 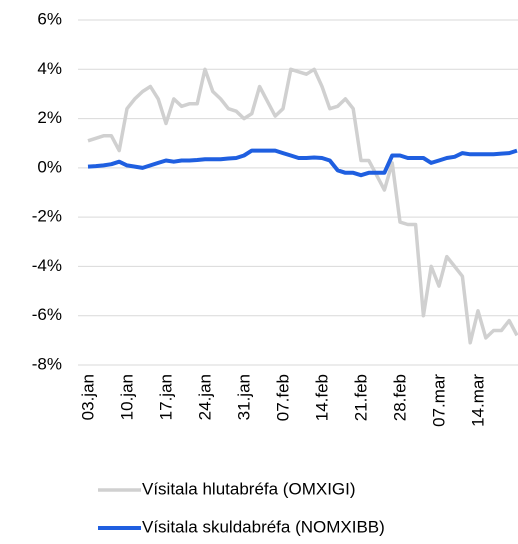 I want to click on x-tick-label: 07.mar, so click(x=438, y=400).